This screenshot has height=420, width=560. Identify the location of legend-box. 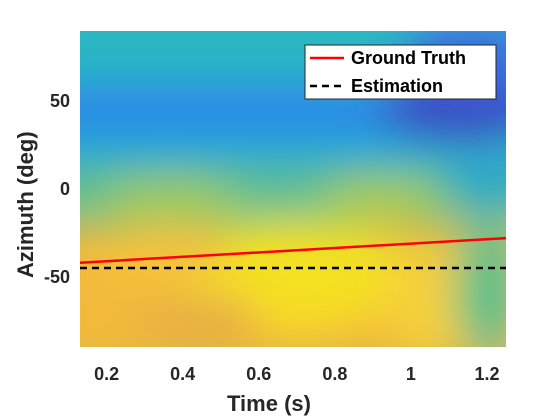
(400, 72).